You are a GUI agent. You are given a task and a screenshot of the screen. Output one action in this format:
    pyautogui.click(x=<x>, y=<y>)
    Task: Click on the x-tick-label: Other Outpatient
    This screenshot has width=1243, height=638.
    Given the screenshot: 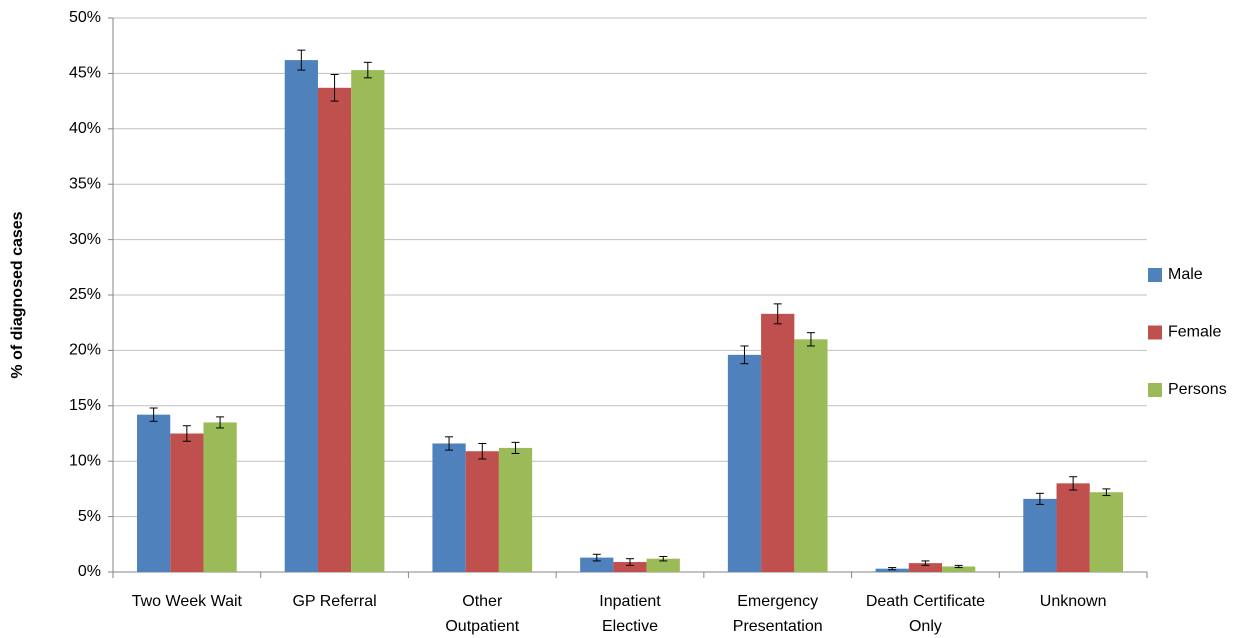 What is the action you would take?
    pyautogui.click(x=482, y=614)
    